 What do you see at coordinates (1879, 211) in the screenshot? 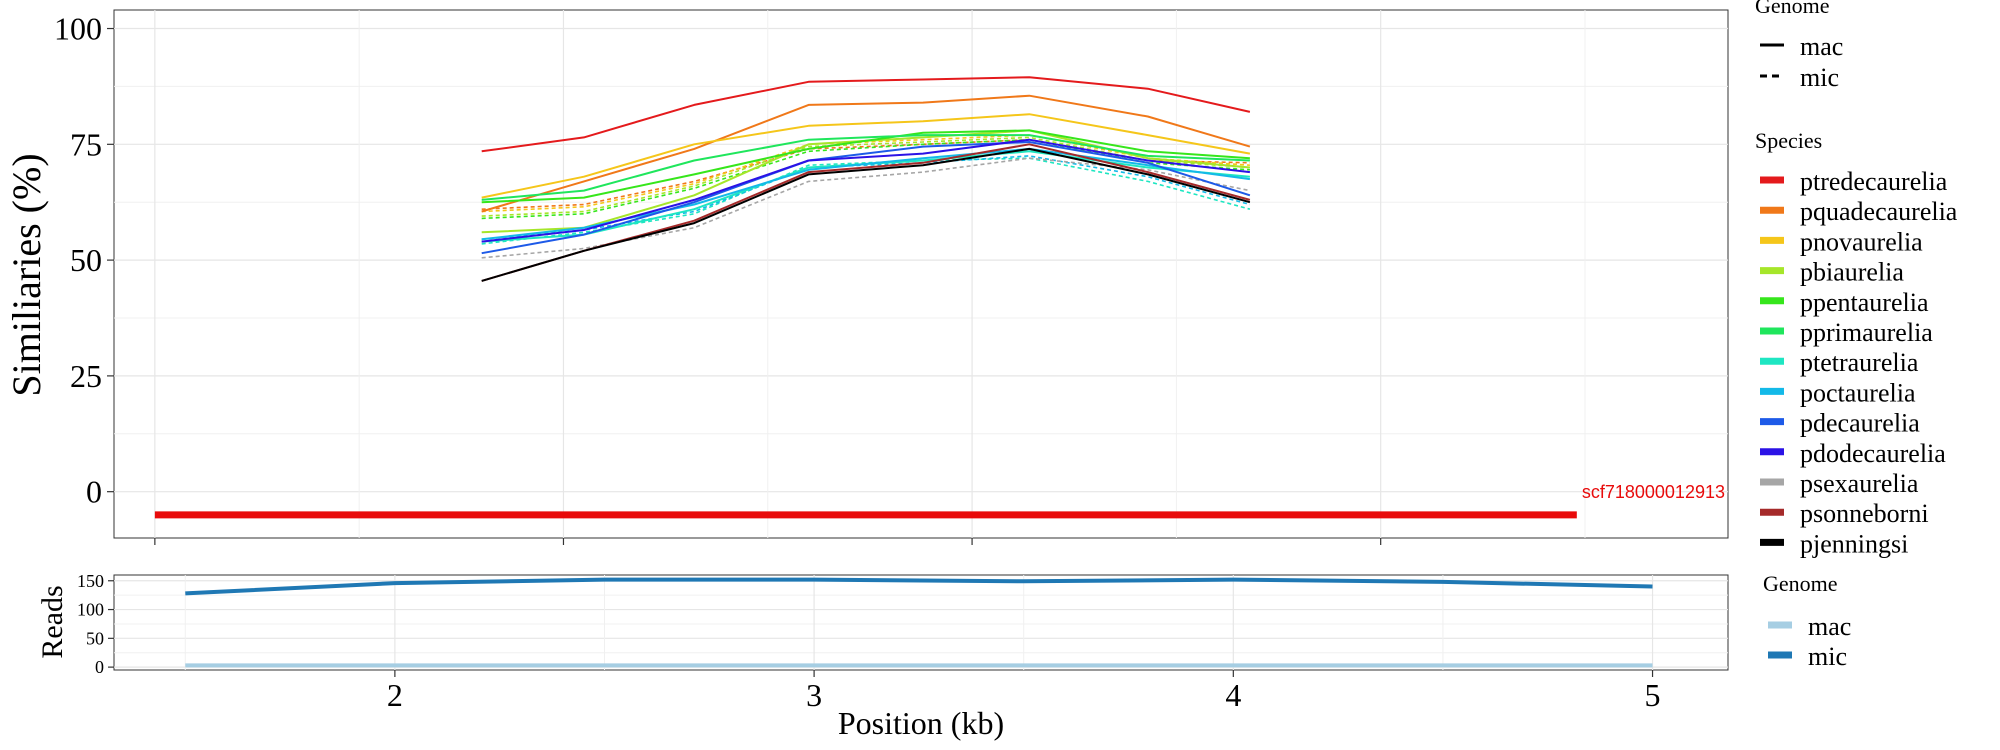
I see `legend-label-pquadecaurelia: pquadecaurelia` at bounding box center [1879, 211].